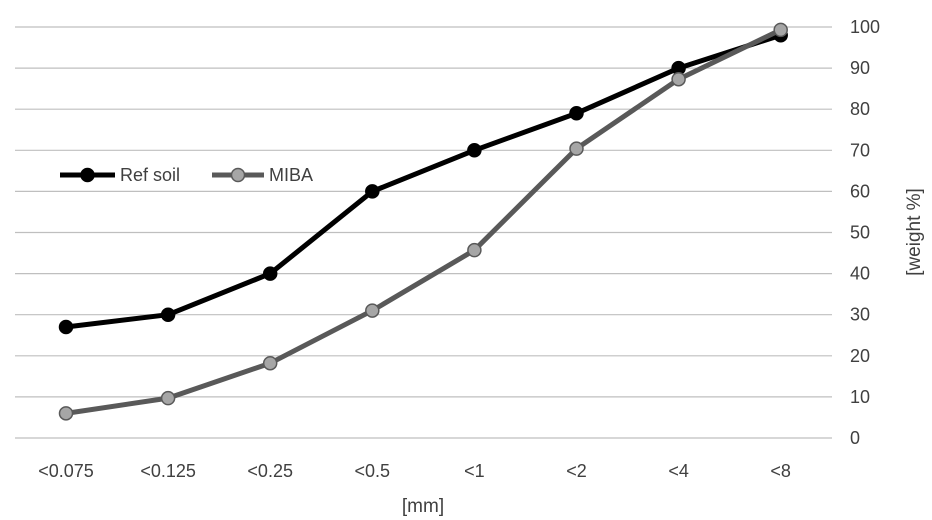 Image resolution: width=932 pixels, height=520 pixels. What do you see at coordinates (678, 471) in the screenshot?
I see `x-tick-label: <4` at bounding box center [678, 471].